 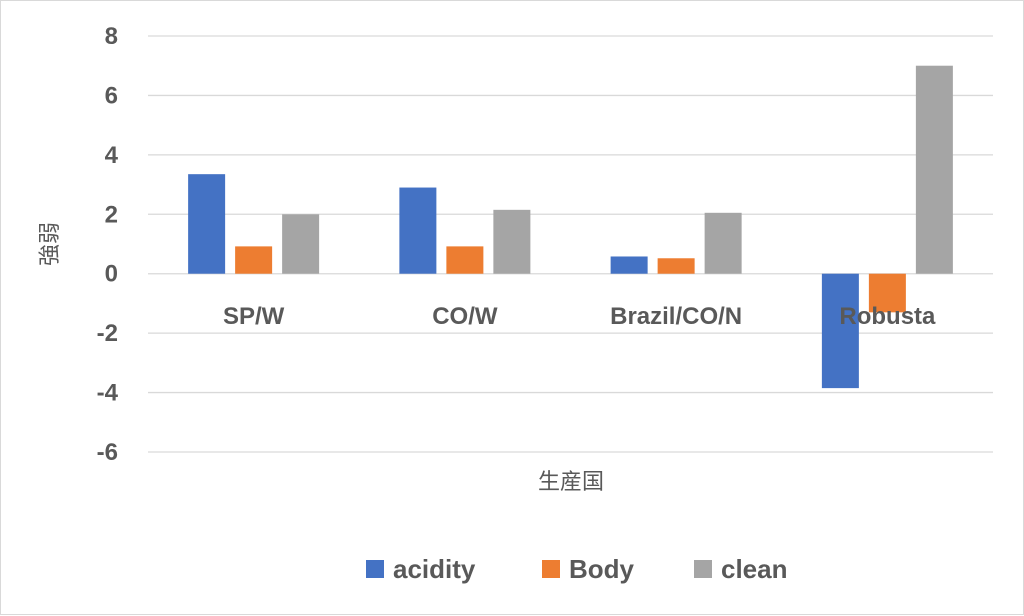 What do you see at coordinates (602, 569) in the screenshot?
I see `legend-label-body: Body` at bounding box center [602, 569].